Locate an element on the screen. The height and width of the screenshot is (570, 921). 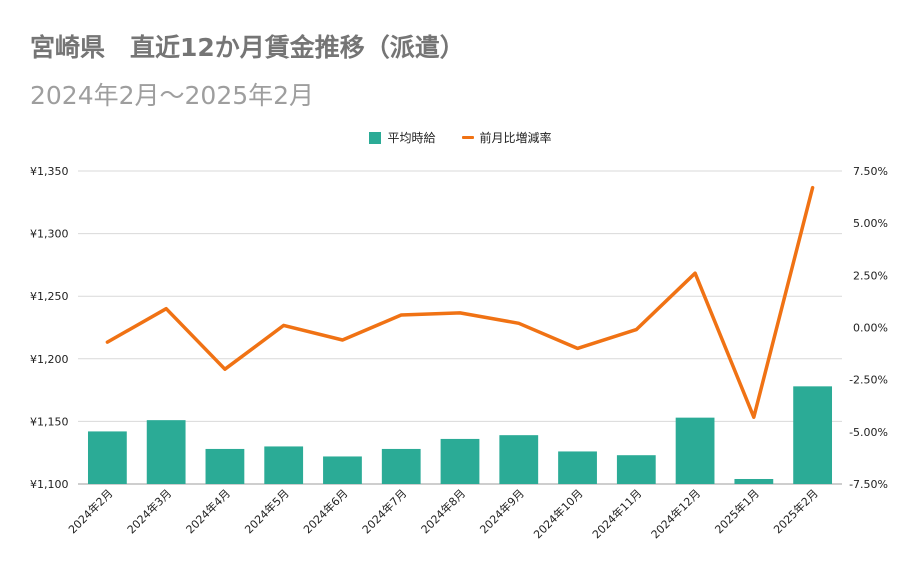
y-left-tick-label: ¥1,100 is located at coordinates (49, 484).